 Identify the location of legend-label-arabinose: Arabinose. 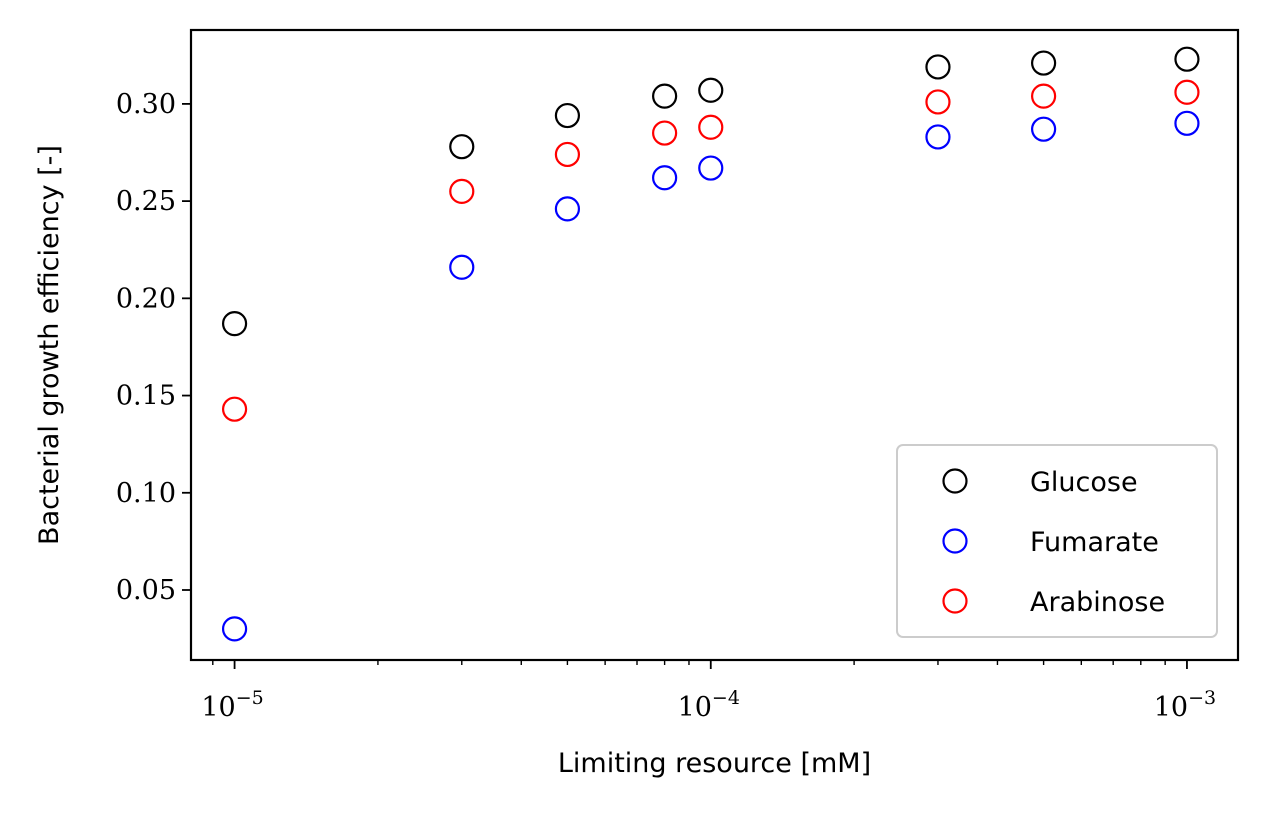
(1097, 602).